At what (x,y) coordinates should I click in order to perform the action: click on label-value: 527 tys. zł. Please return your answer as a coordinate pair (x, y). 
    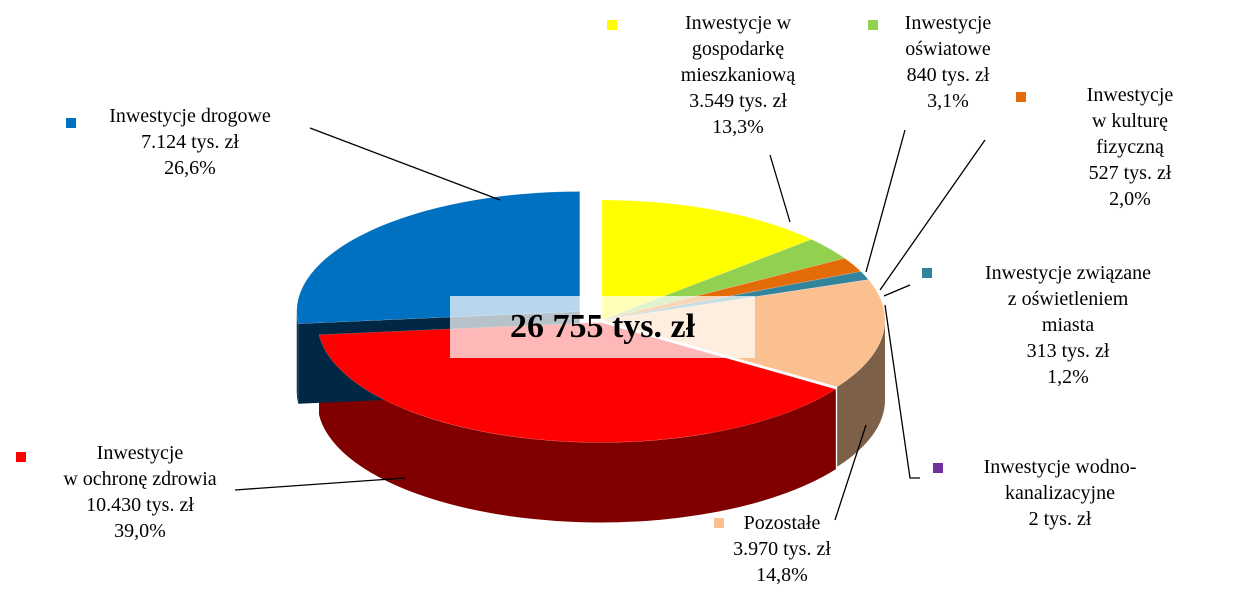
    Looking at the image, I should click on (1130, 173).